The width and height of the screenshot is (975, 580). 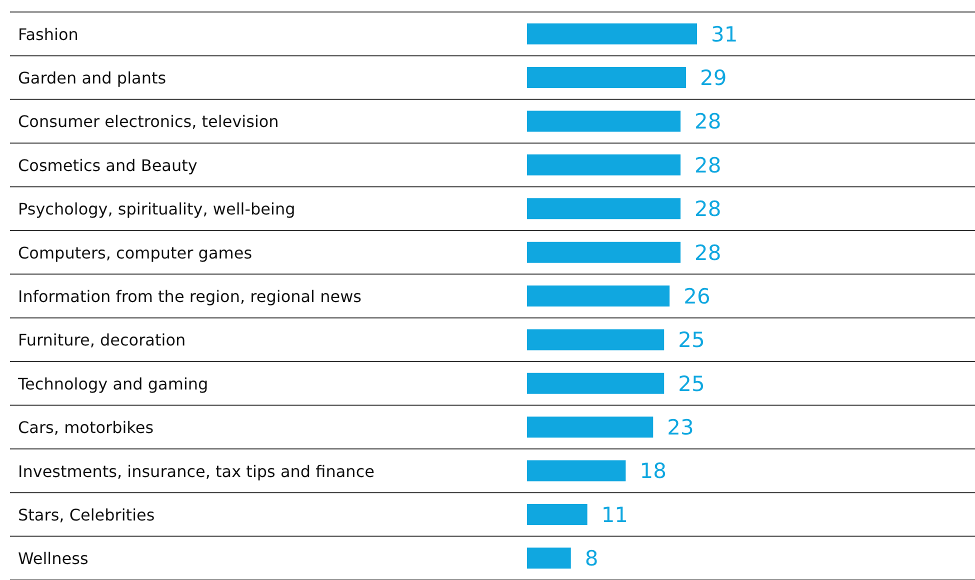 What do you see at coordinates (148, 122) in the screenshot?
I see `y-tick-label: Consumer electronics, television` at bounding box center [148, 122].